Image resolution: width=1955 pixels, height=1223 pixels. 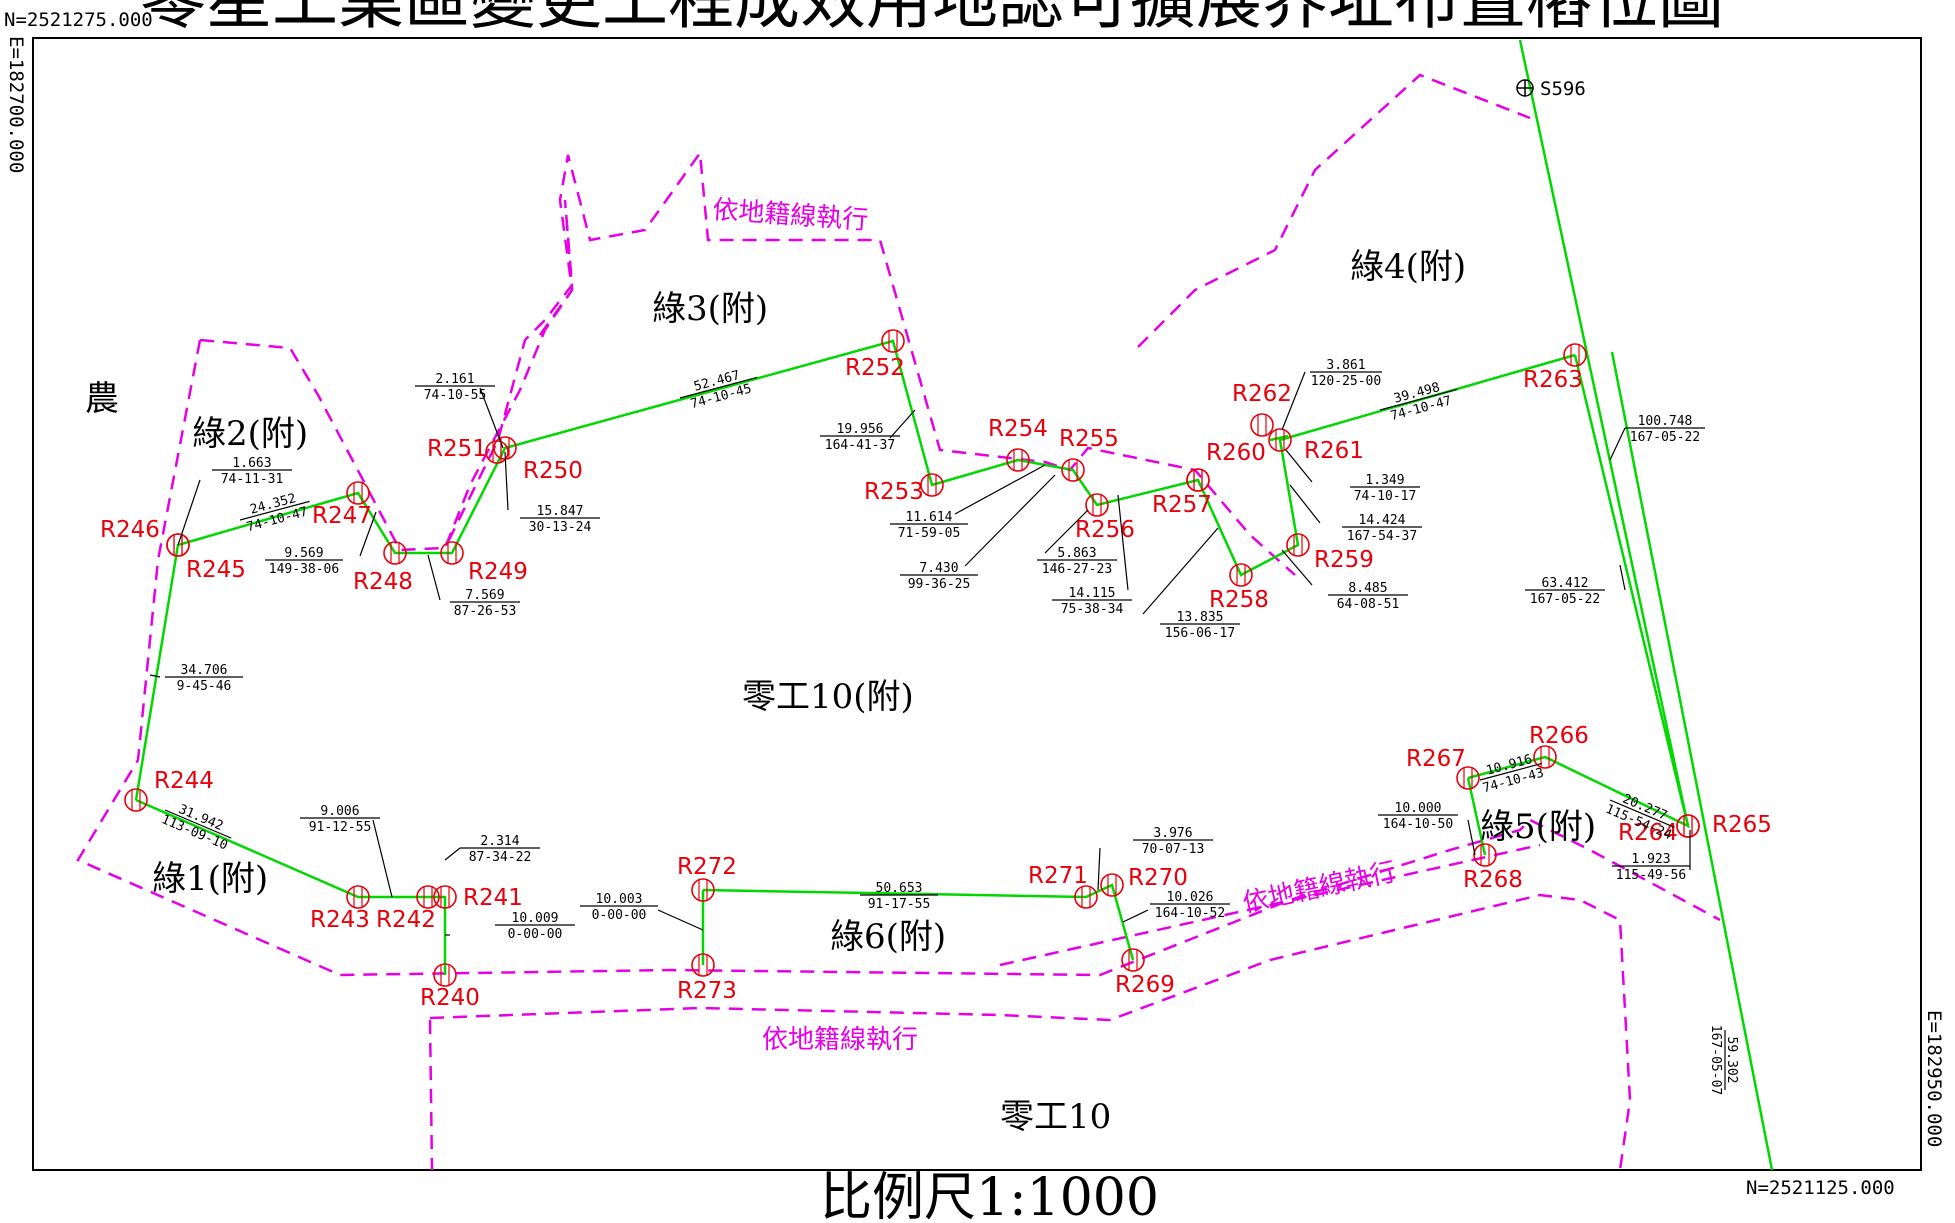 I want to click on distance-label: 9.569, so click(x=303, y=553).